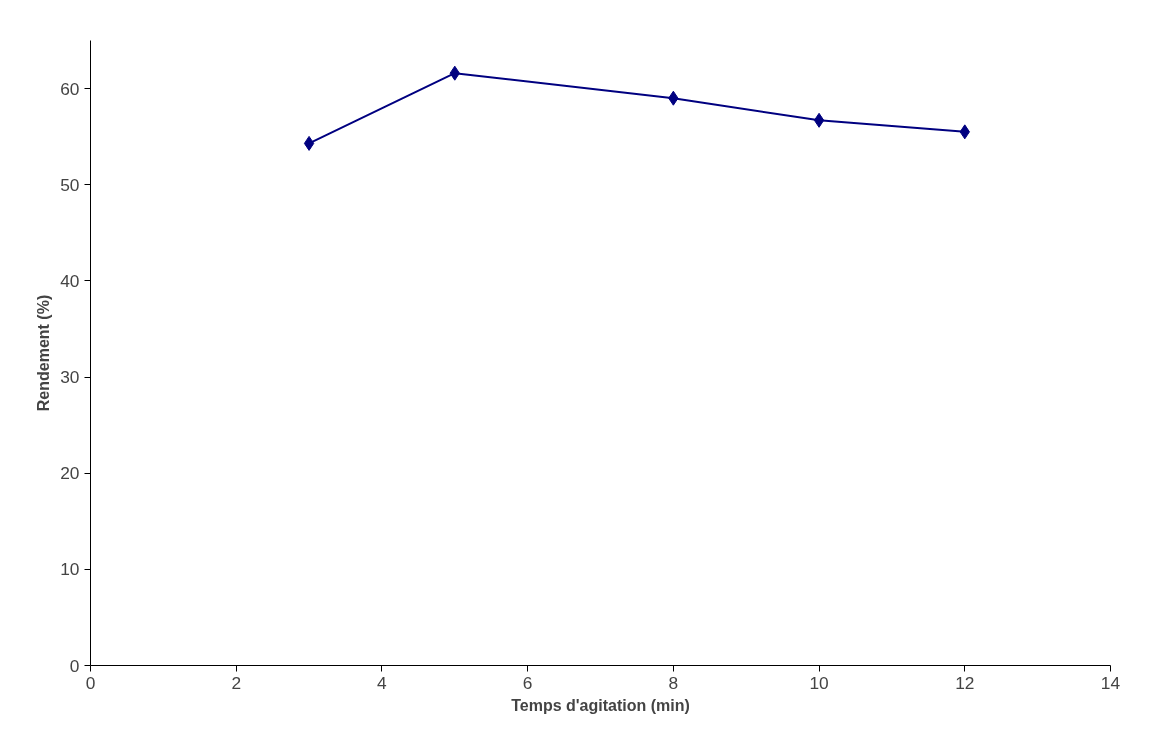 The height and width of the screenshot is (754, 1158). Describe the element at coordinates (600, 705) in the screenshot. I see `x-axis-title: Temps d'agitation (min)` at that location.